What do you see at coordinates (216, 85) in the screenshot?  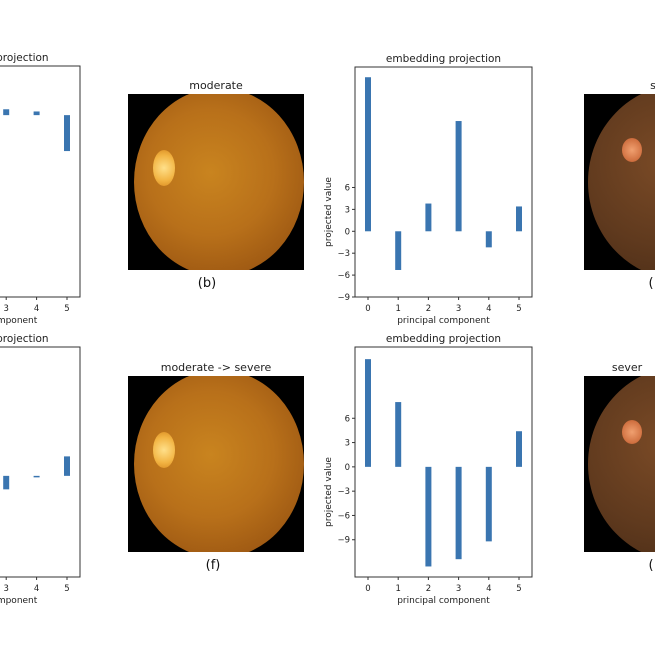 I see `image-title-moderate: moderate` at bounding box center [216, 85].